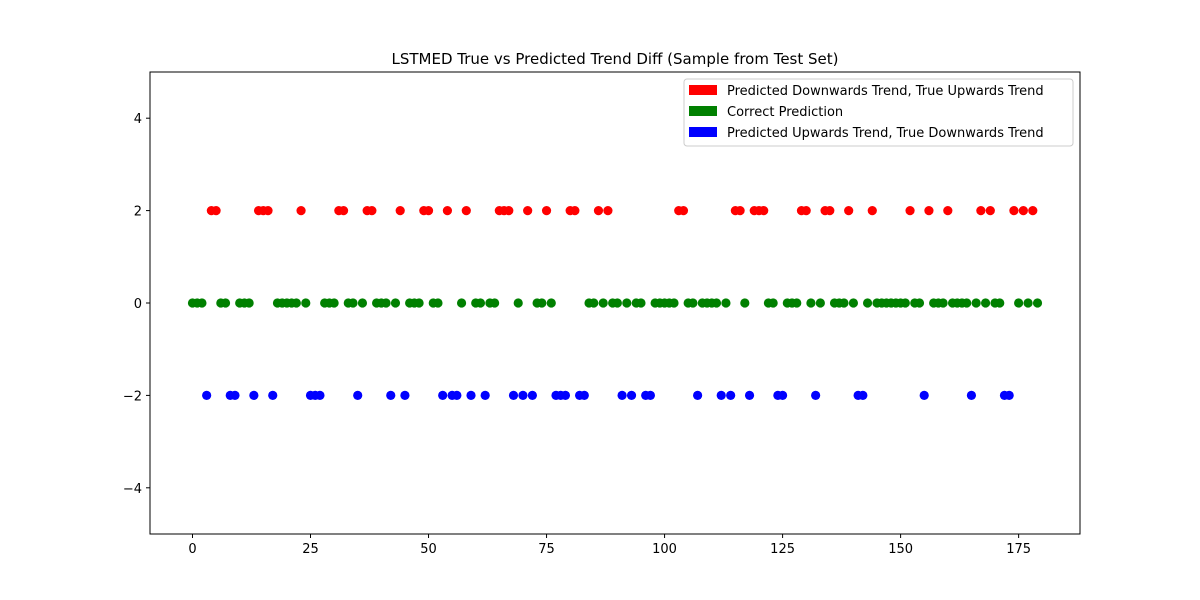  I want to click on y-tick-label-4: 4, so click(138, 119).